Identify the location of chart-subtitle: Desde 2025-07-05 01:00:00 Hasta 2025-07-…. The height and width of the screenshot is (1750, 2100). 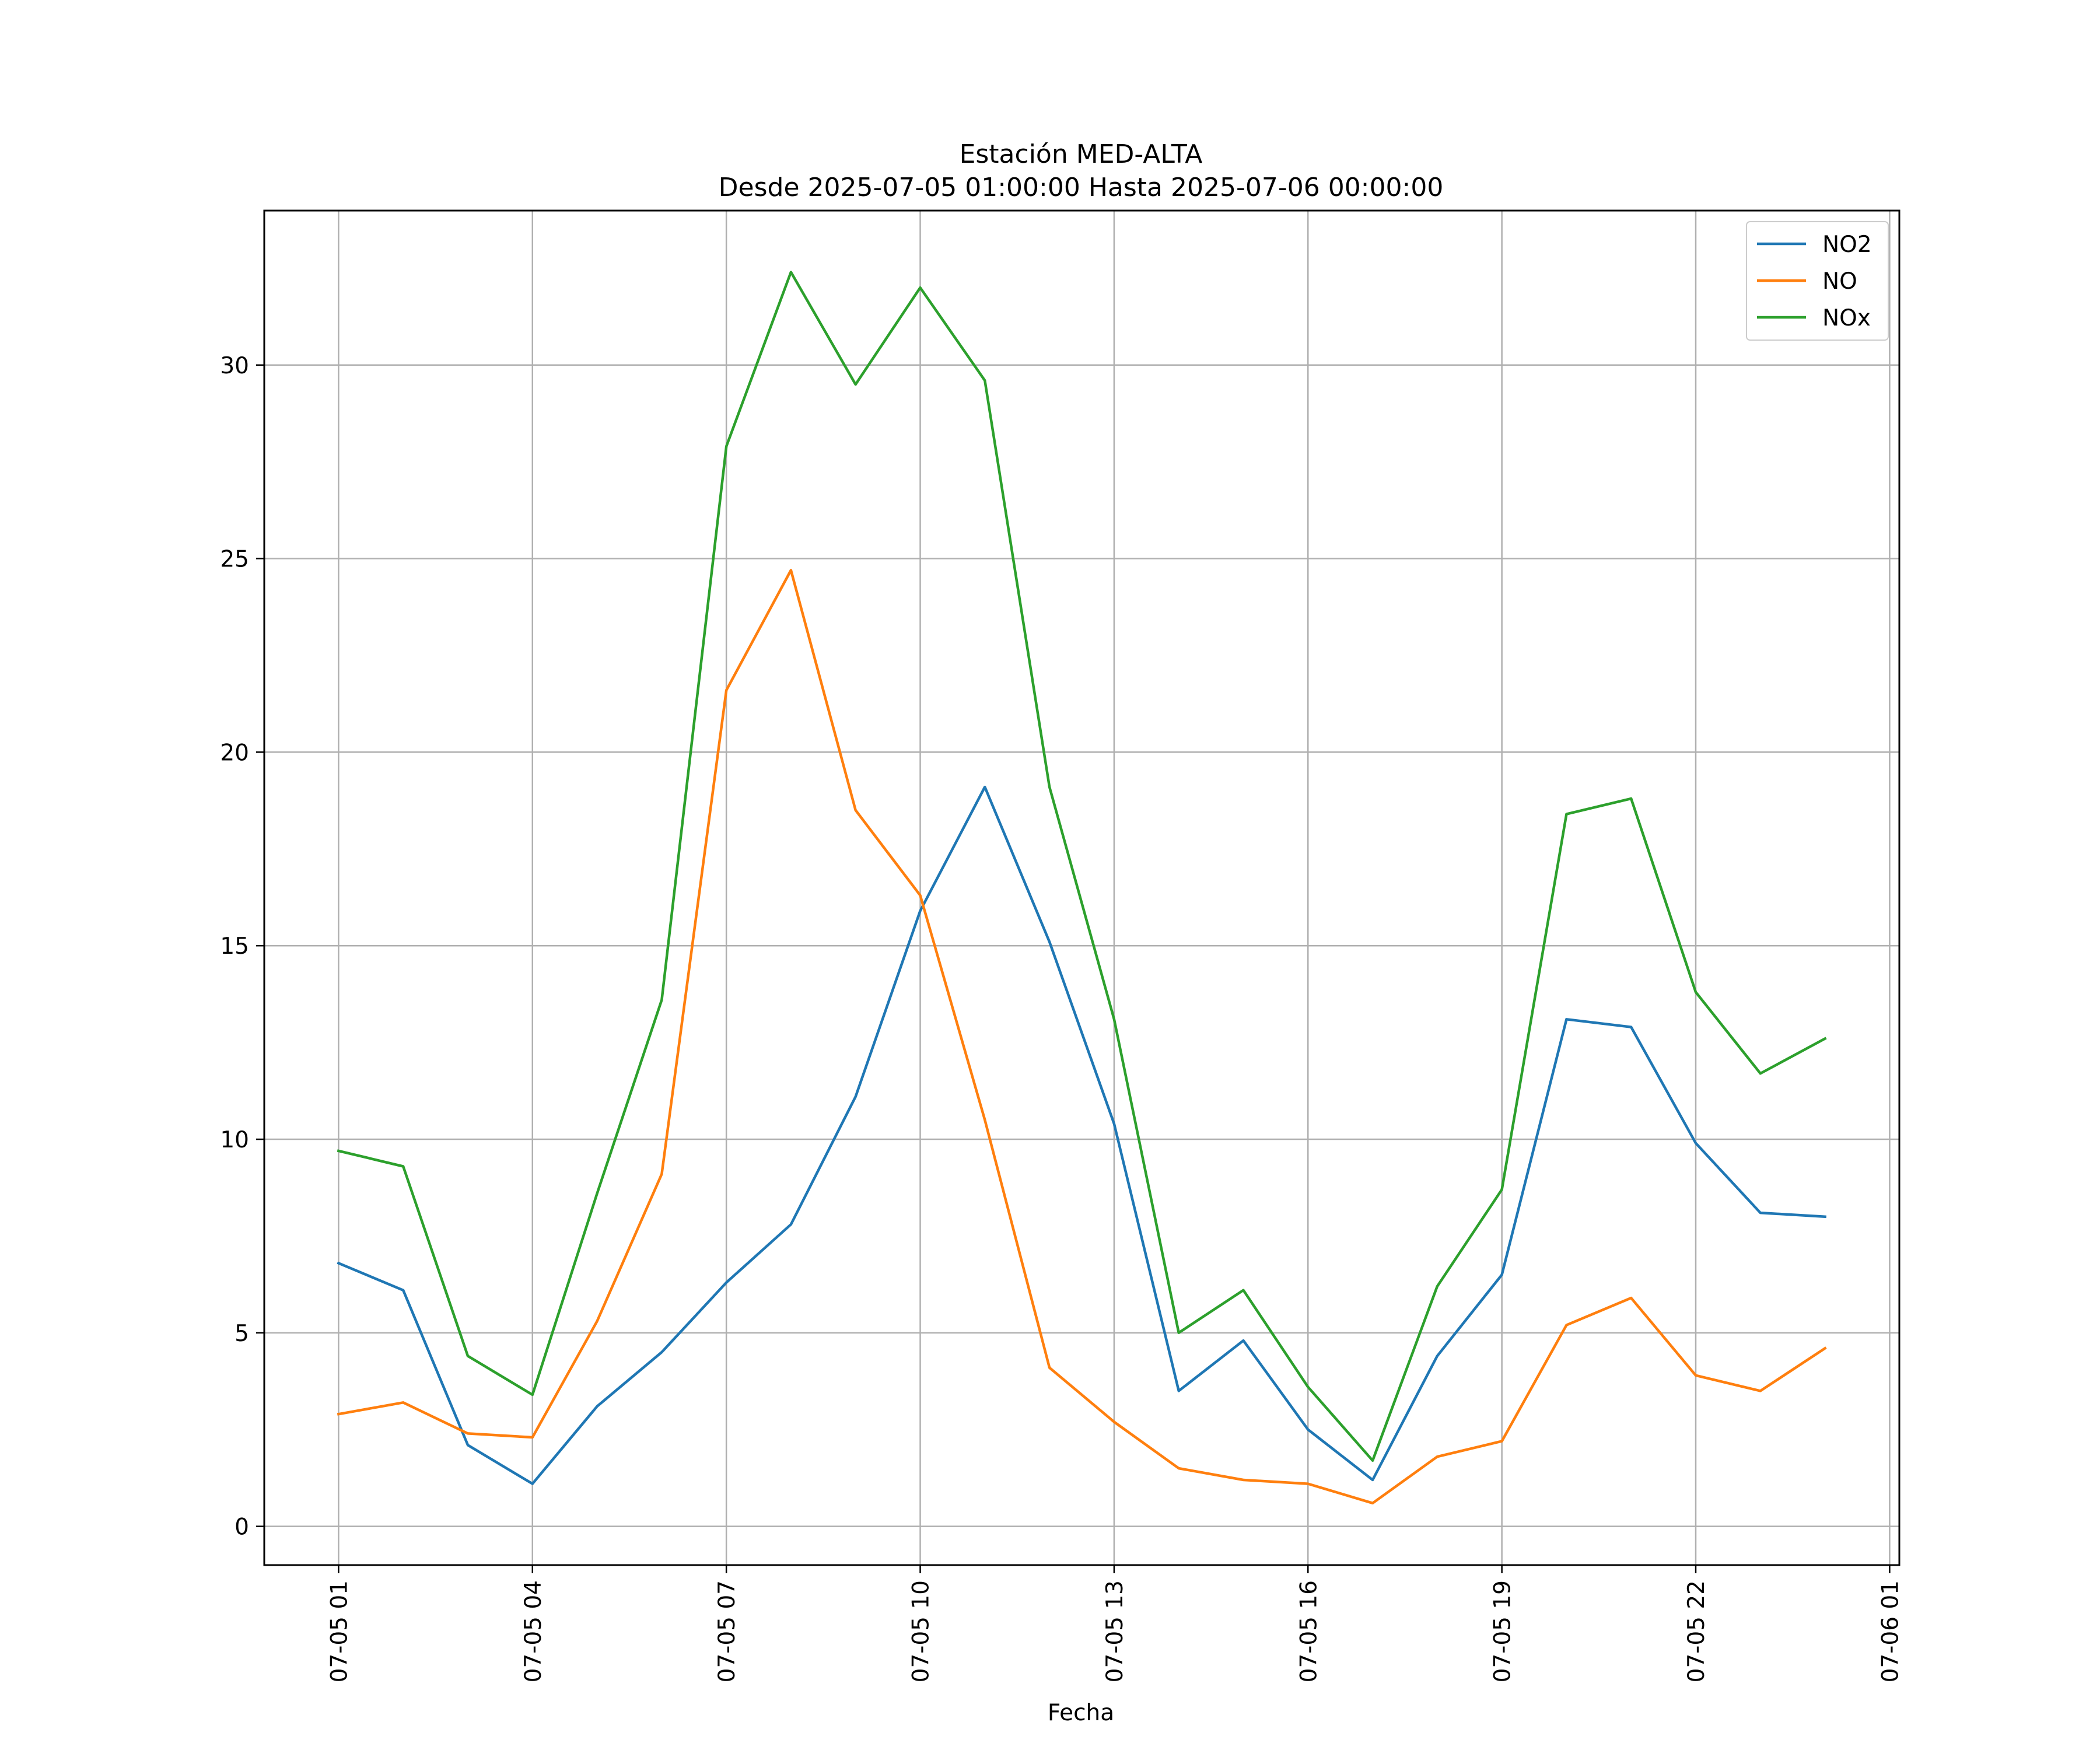
(1081, 187).